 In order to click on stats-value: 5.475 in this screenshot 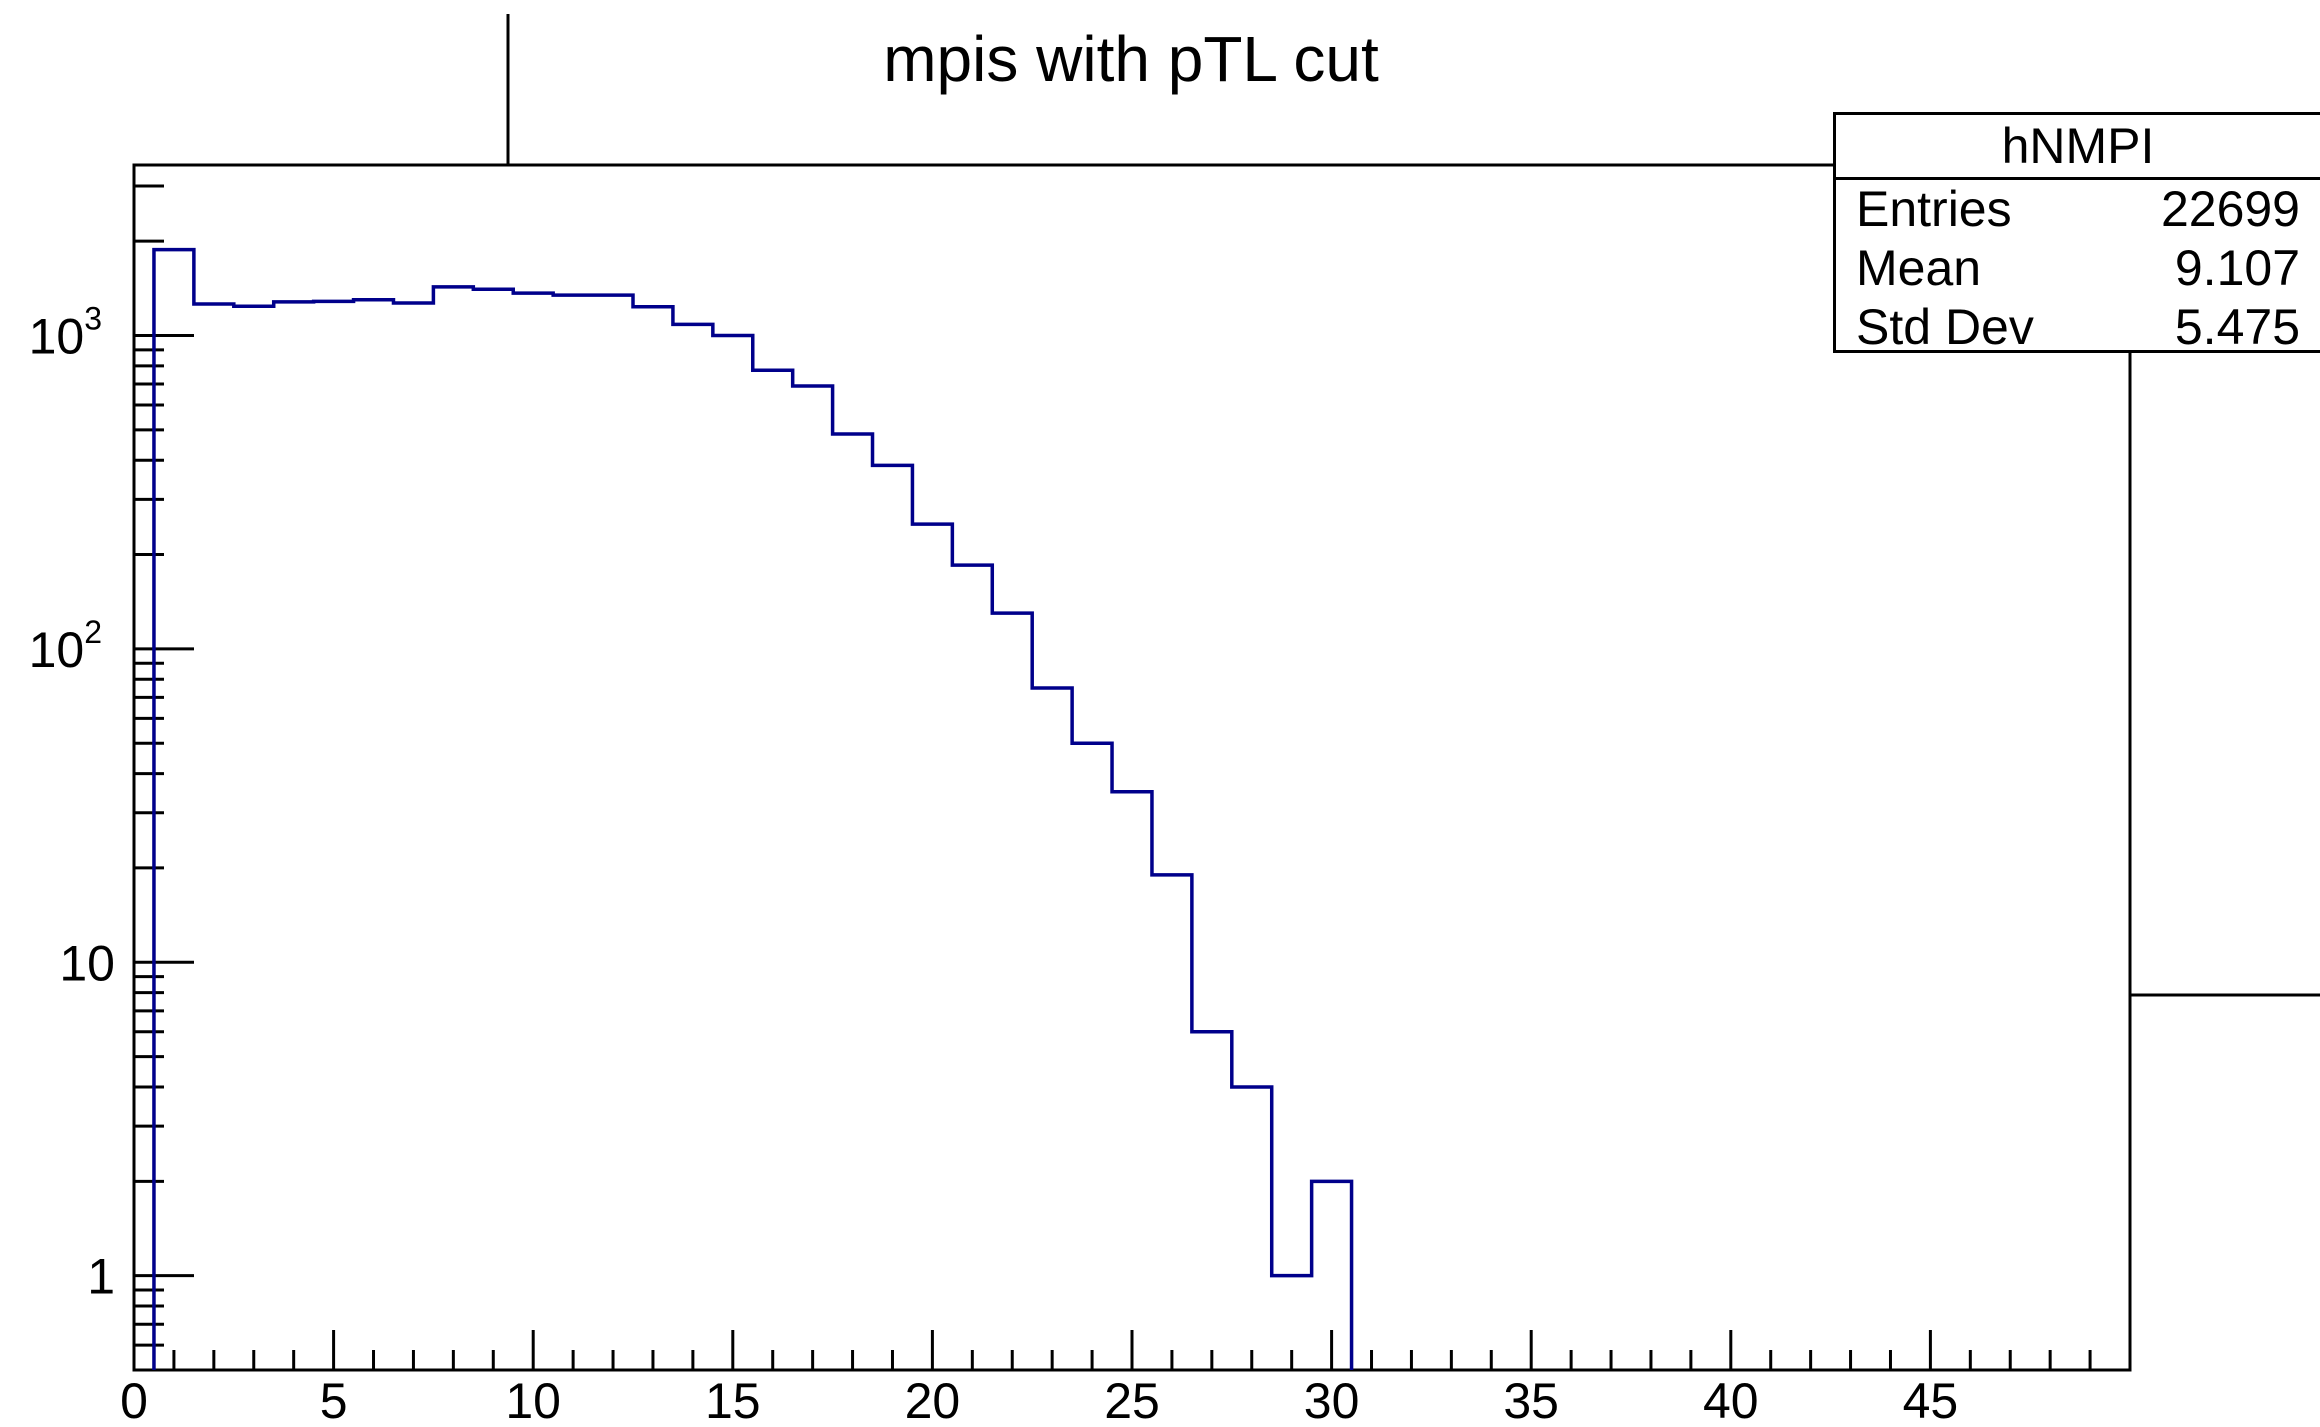, I will do `click(2237, 327)`.